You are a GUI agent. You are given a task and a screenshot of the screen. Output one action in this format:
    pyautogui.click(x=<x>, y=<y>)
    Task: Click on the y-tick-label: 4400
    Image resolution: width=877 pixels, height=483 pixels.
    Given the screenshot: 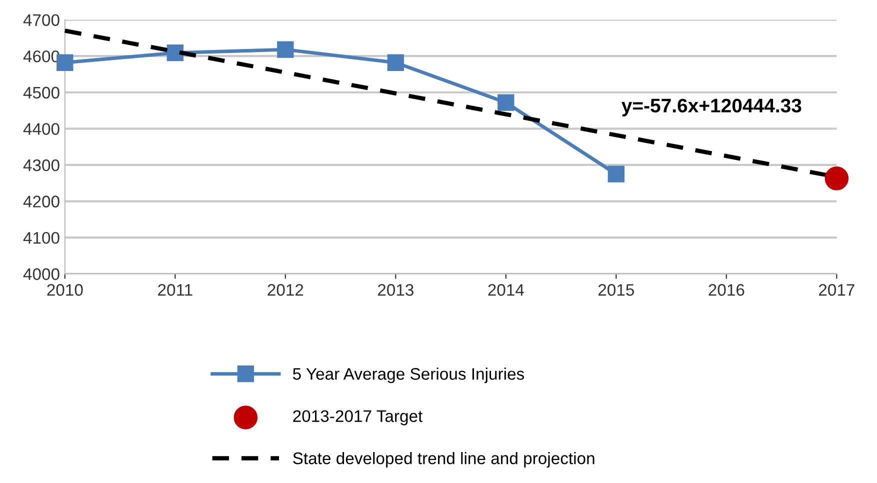 What is the action you would take?
    pyautogui.click(x=41, y=129)
    